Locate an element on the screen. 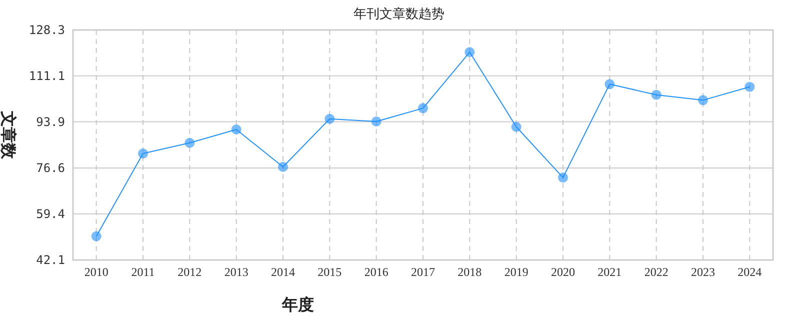 The width and height of the screenshot is (798, 330). x-tick-label: 2020 is located at coordinates (563, 272).